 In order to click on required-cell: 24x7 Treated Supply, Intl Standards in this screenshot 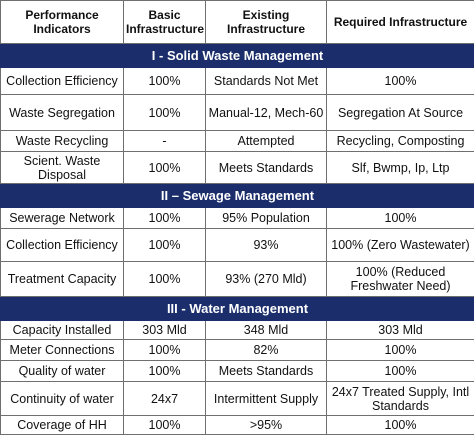, I will do `click(400, 398)`.